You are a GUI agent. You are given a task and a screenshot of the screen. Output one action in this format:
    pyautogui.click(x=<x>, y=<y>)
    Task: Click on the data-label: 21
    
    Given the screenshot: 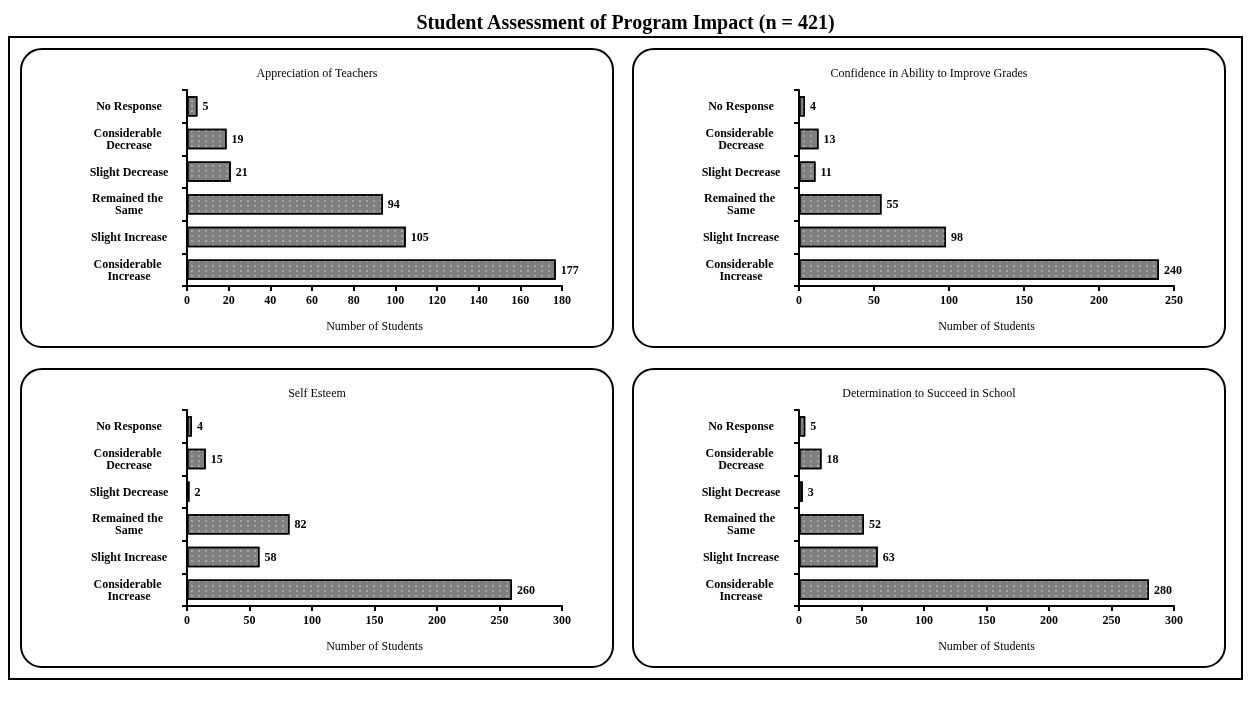 What is the action you would take?
    pyautogui.click(x=241, y=171)
    